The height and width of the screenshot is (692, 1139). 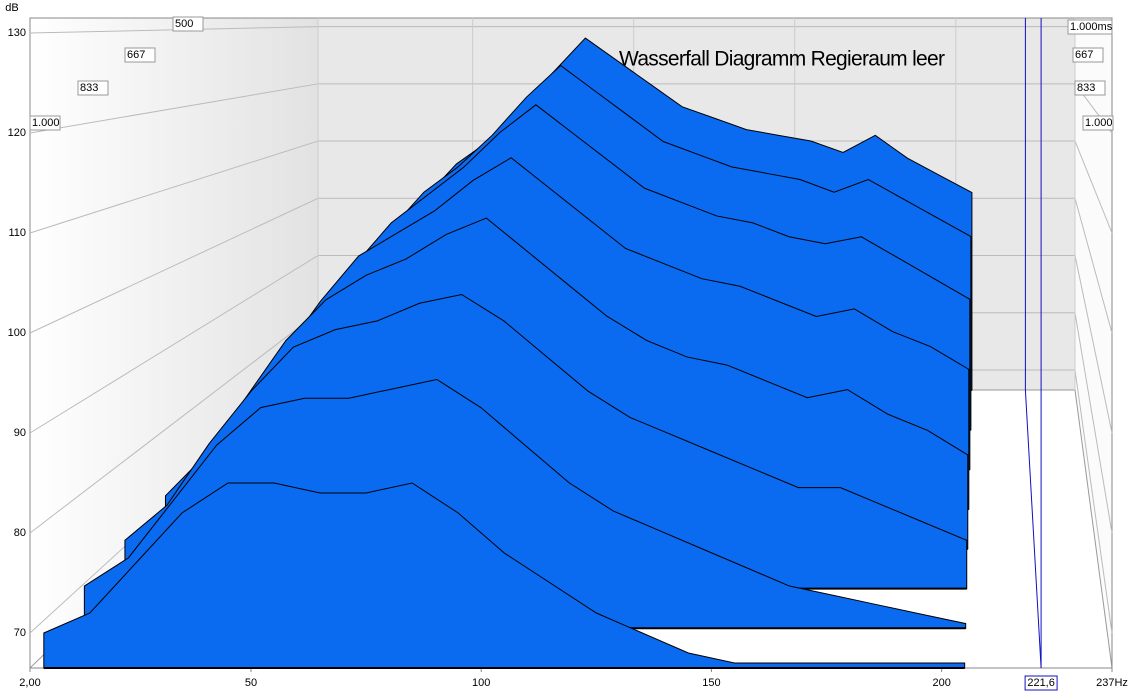 I want to click on time-label: 500, so click(x=184, y=24).